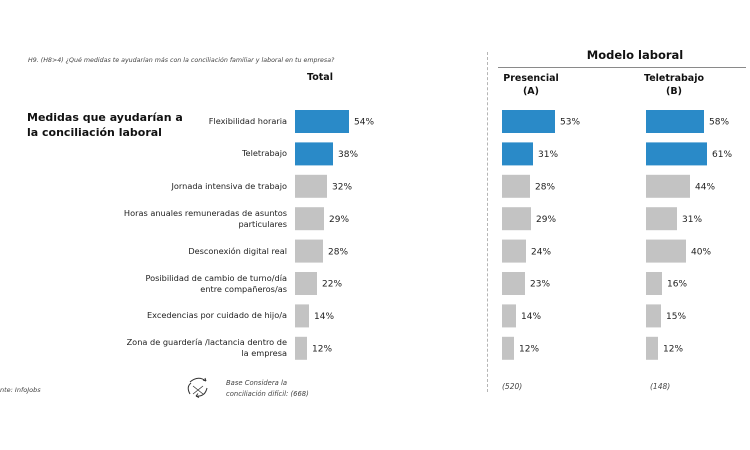  I want to click on category-label: Teletrabajo, so click(264, 153).